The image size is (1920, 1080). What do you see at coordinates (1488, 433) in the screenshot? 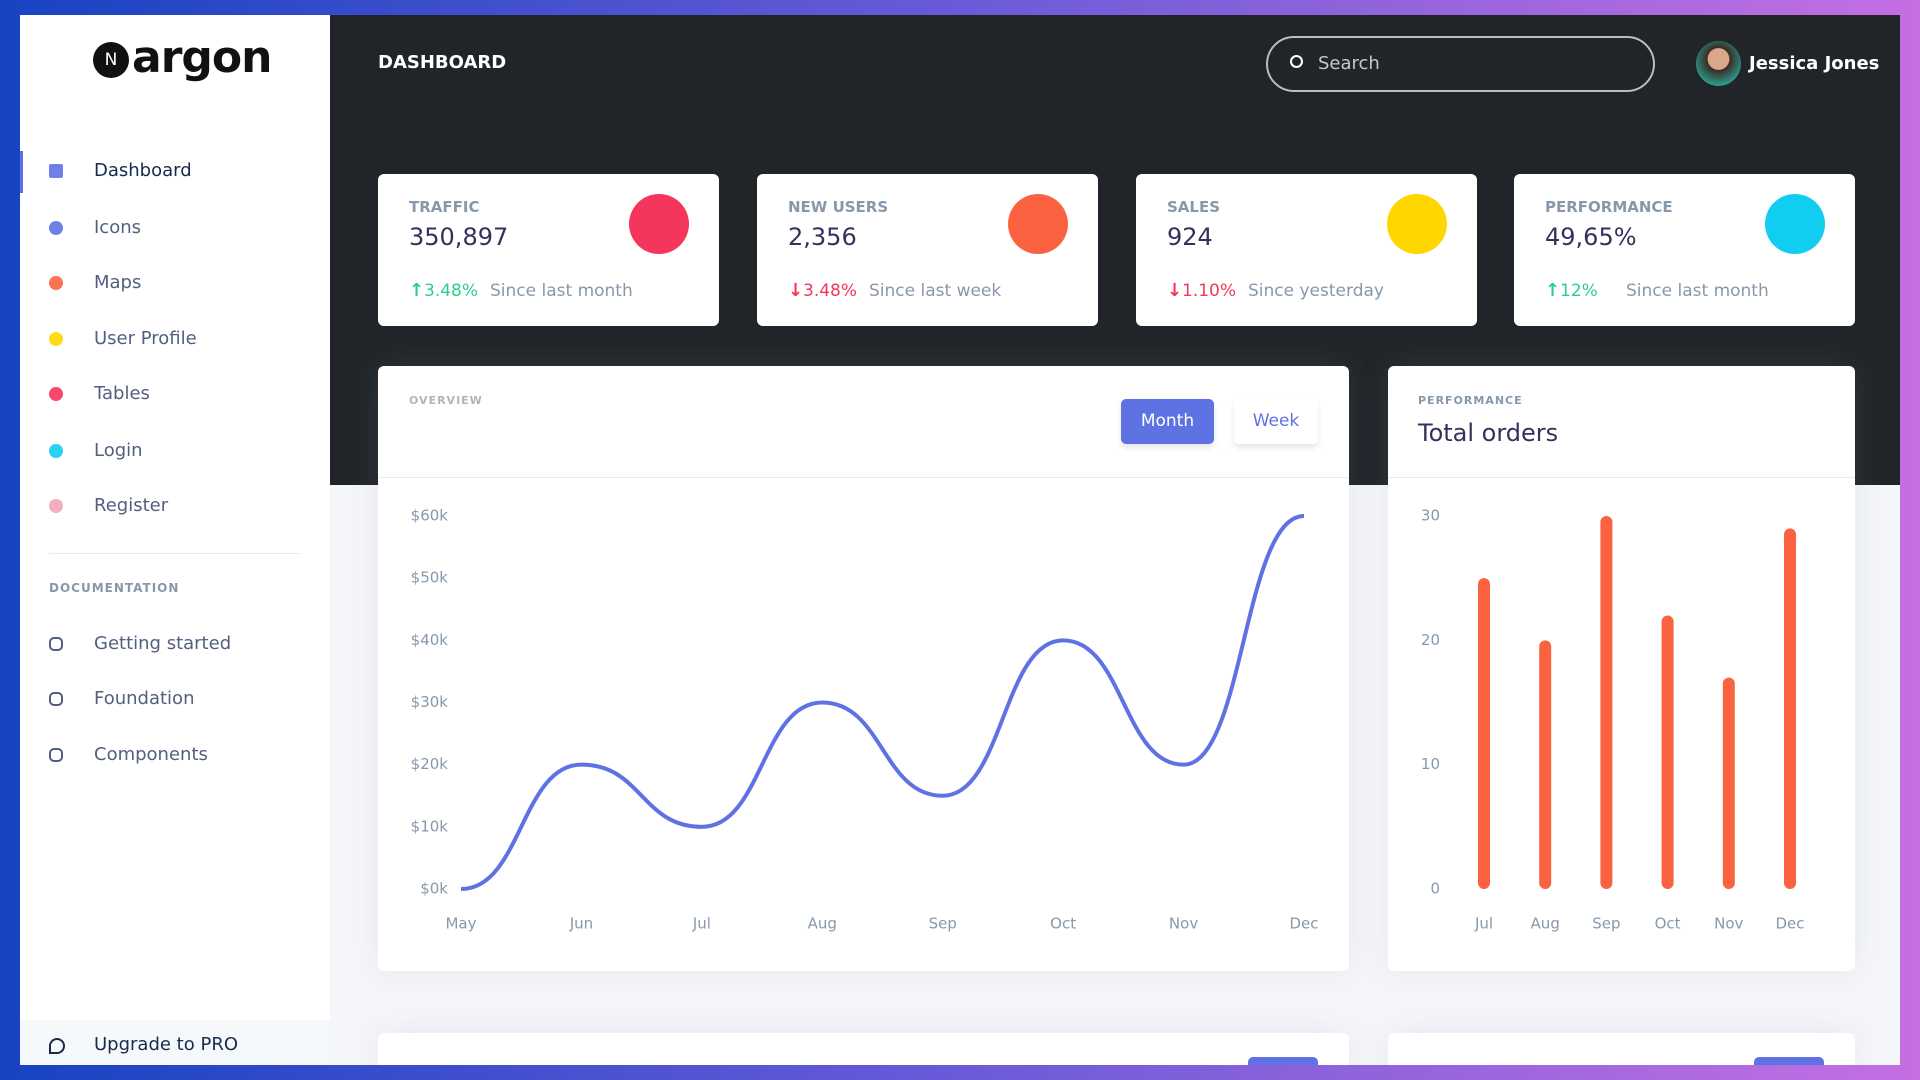
I see `orders-title: Total orders` at bounding box center [1488, 433].